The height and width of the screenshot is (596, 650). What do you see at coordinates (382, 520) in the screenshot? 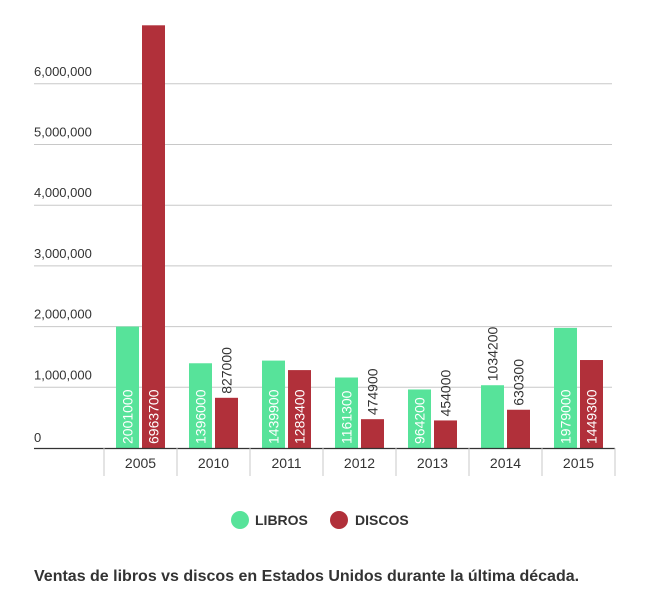
I see `legend-label-discos: DISCOS` at bounding box center [382, 520].